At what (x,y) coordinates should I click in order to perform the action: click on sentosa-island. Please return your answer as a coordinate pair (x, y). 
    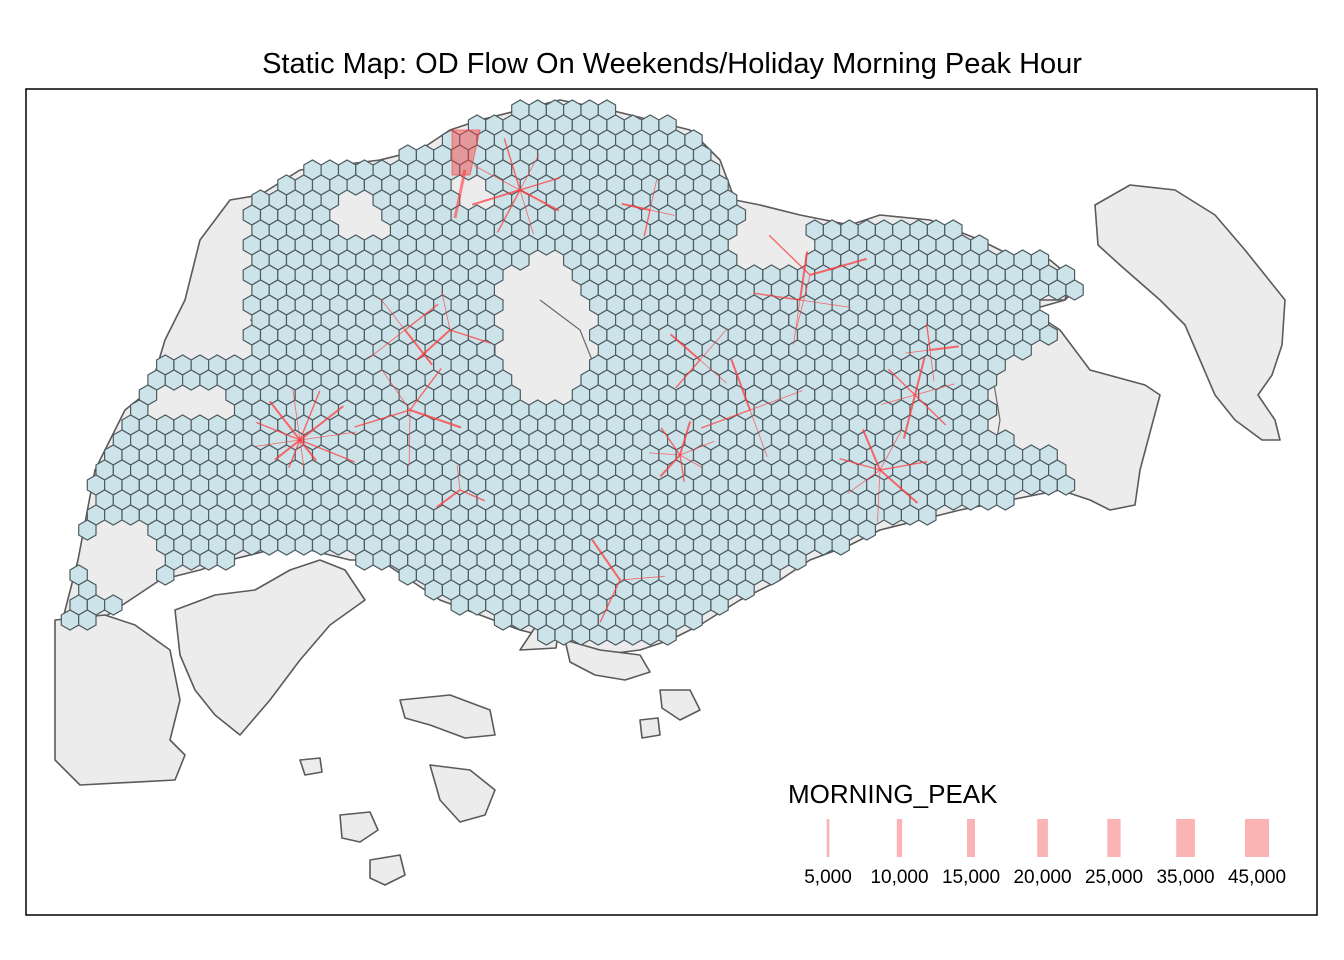
    Looking at the image, I should click on (607, 660).